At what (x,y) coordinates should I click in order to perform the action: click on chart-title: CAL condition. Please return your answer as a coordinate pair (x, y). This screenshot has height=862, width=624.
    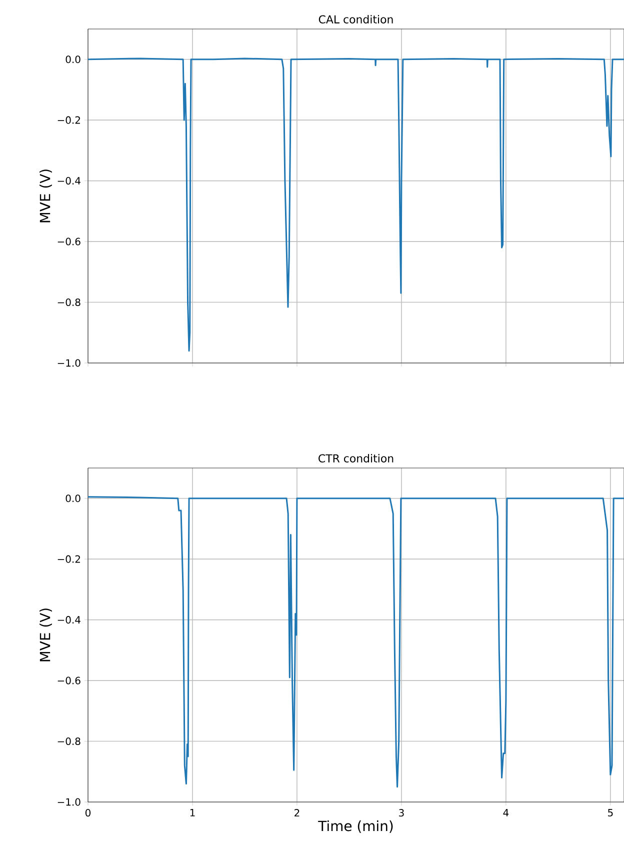
    Looking at the image, I should click on (355, 19).